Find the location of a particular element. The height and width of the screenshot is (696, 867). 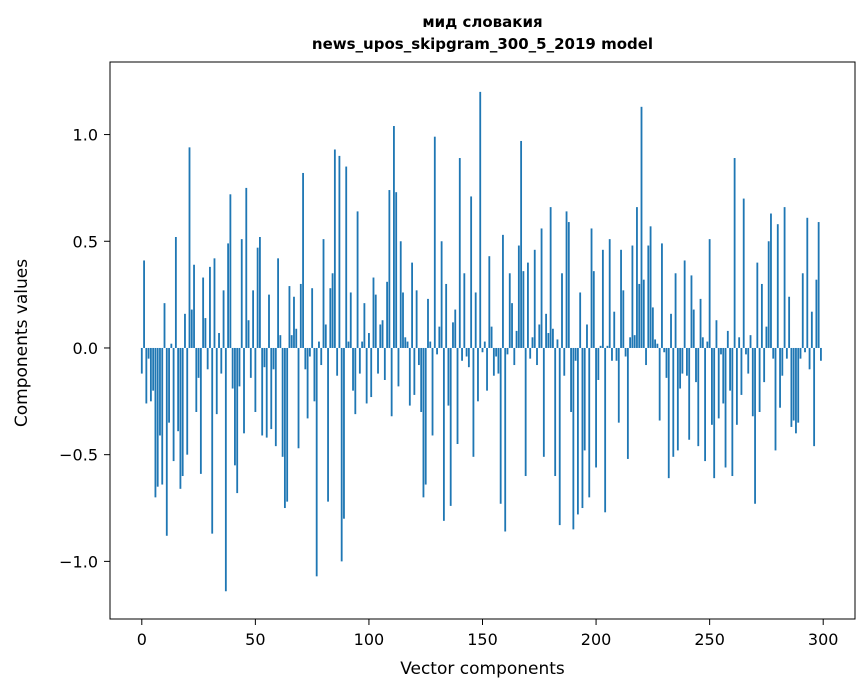

y-tick-label: −0.5 is located at coordinates (78, 455).